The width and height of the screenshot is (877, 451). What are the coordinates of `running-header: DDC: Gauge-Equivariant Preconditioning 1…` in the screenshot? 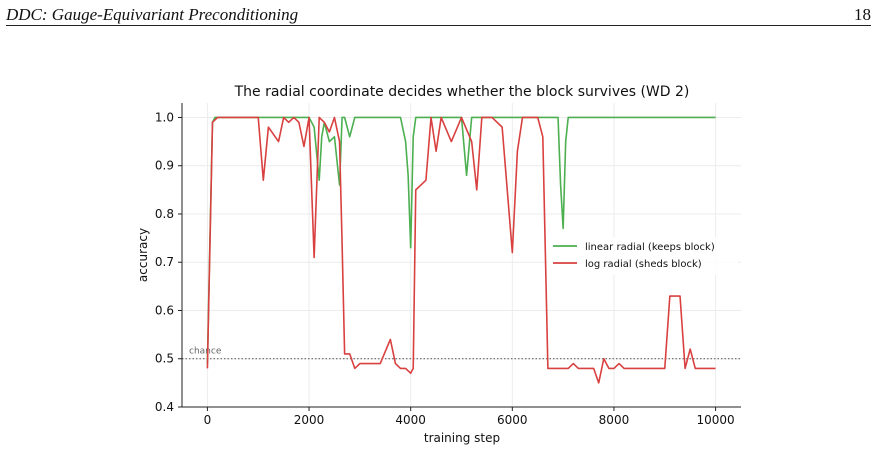 It's located at (438, 14).